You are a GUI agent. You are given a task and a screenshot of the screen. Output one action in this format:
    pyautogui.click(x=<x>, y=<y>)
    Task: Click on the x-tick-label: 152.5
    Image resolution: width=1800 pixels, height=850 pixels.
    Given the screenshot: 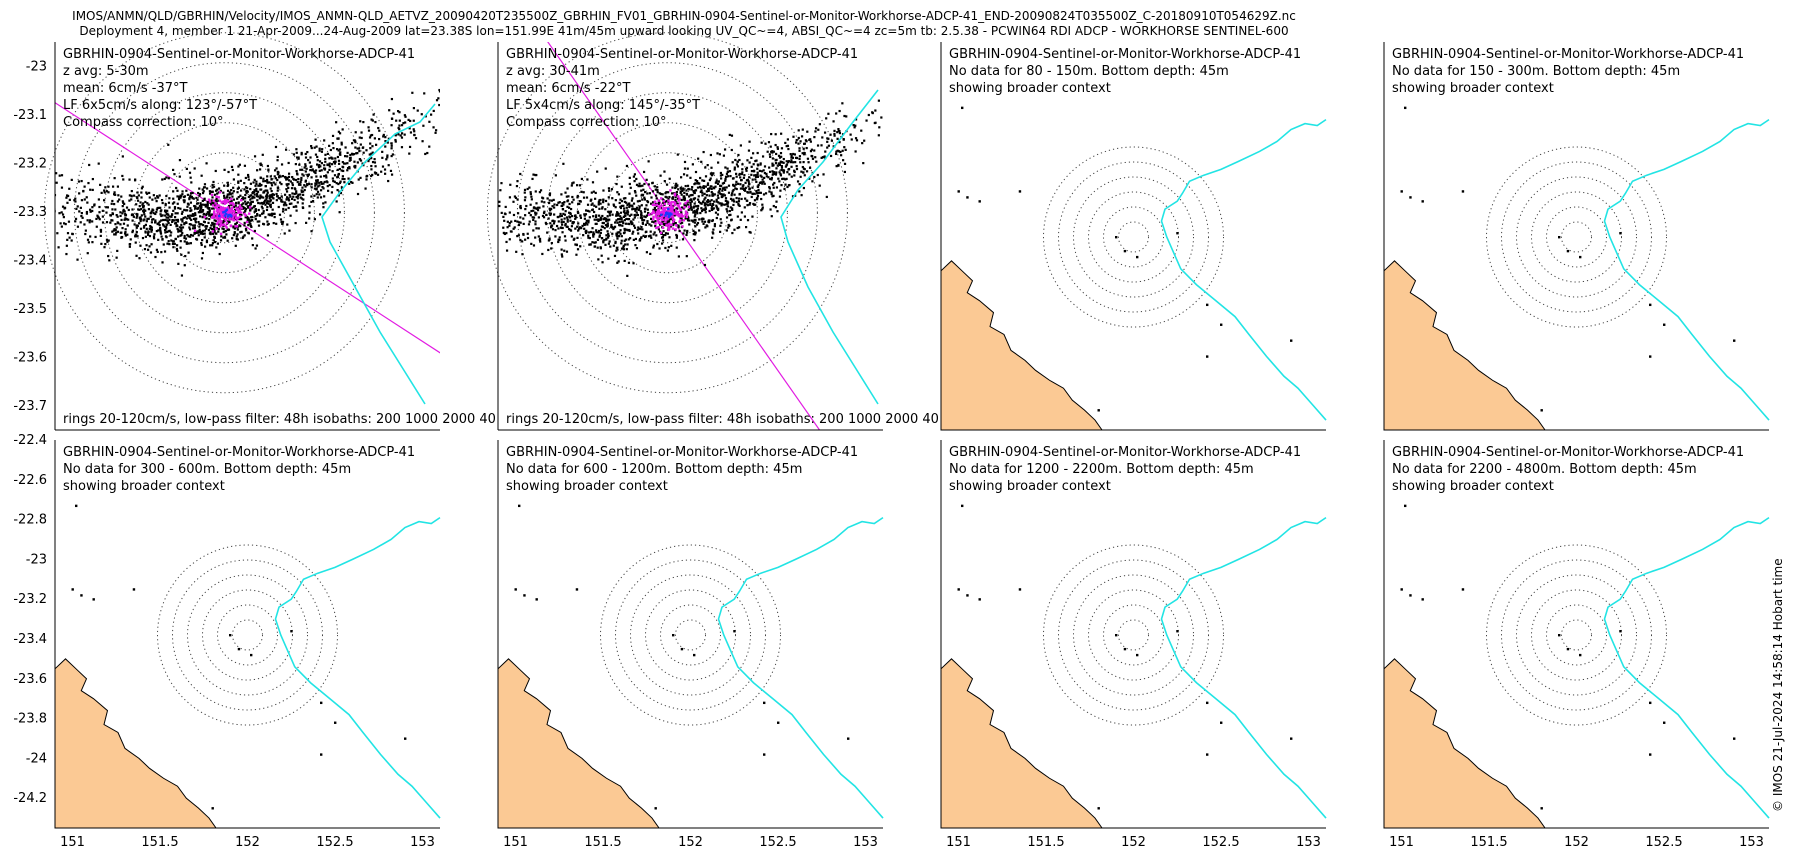 What is the action you would take?
    pyautogui.click(x=1663, y=842)
    